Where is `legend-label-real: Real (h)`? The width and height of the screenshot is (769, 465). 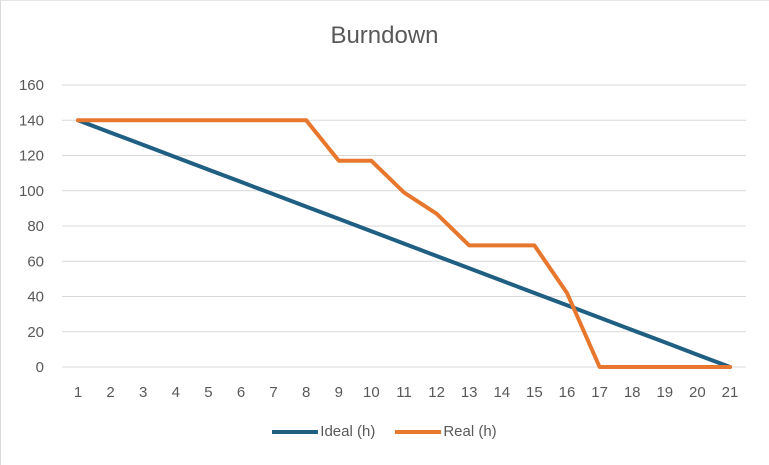
legend-label-real: Real (h) is located at coordinates (470, 431).